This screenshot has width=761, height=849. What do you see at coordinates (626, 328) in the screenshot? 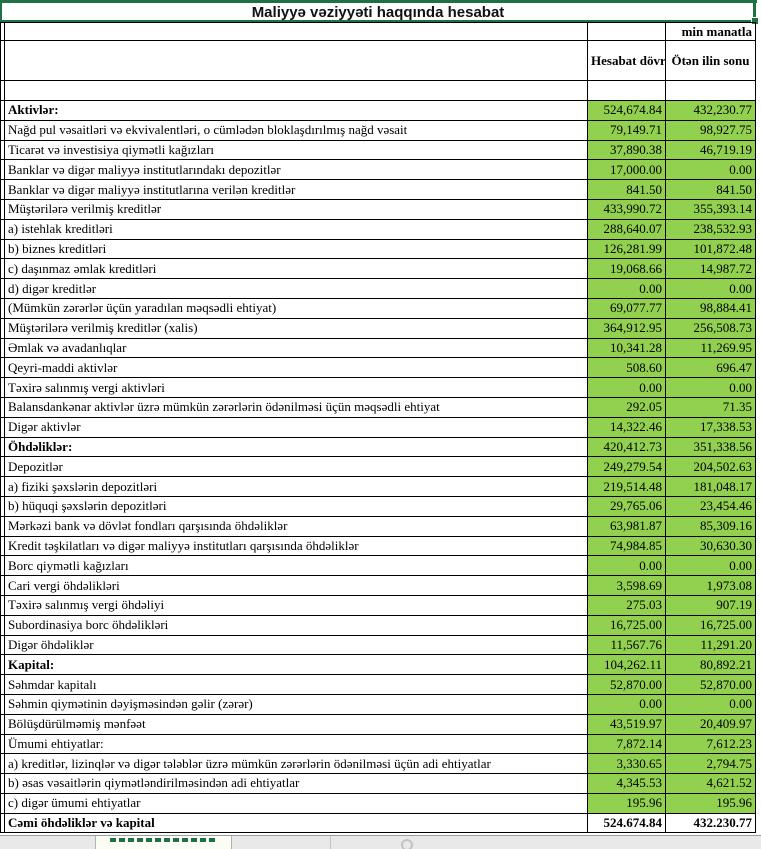
I see `cell-current: 364,912.95` at bounding box center [626, 328].